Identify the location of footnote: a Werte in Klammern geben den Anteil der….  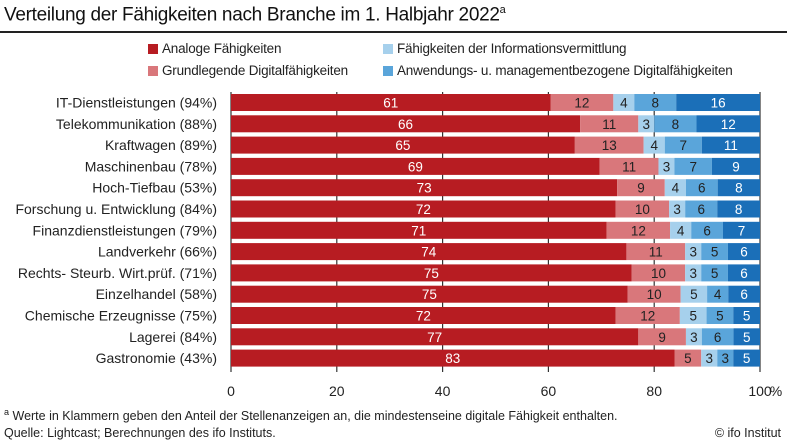
(311, 415).